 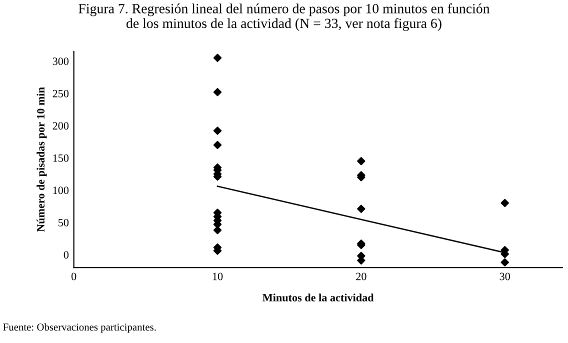 I want to click on y-tick-label: 150, so click(x=61, y=158).